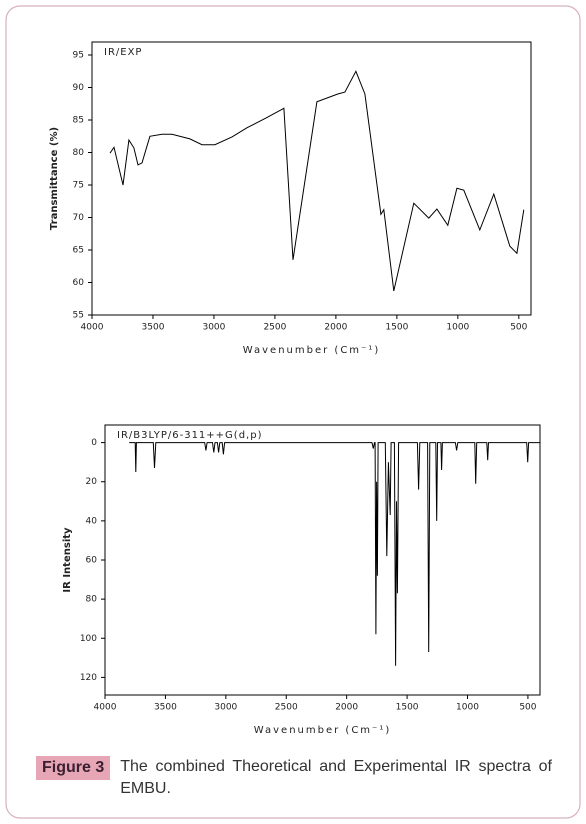 This screenshot has width=586, height=824. I want to click on y-tick-label: 95, so click(78, 56).